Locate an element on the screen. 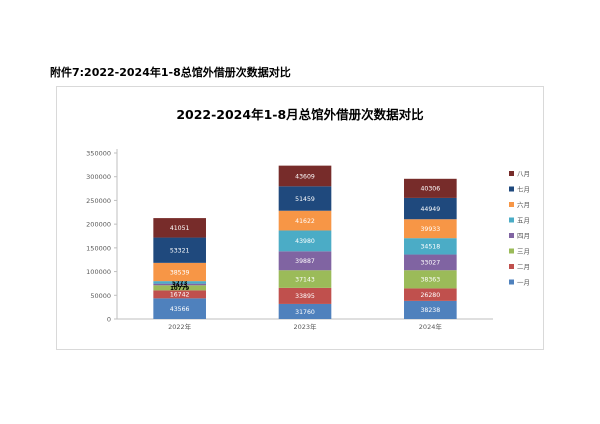 This screenshot has height=424, width=600. legend-item: 二月 is located at coordinates (519, 267).